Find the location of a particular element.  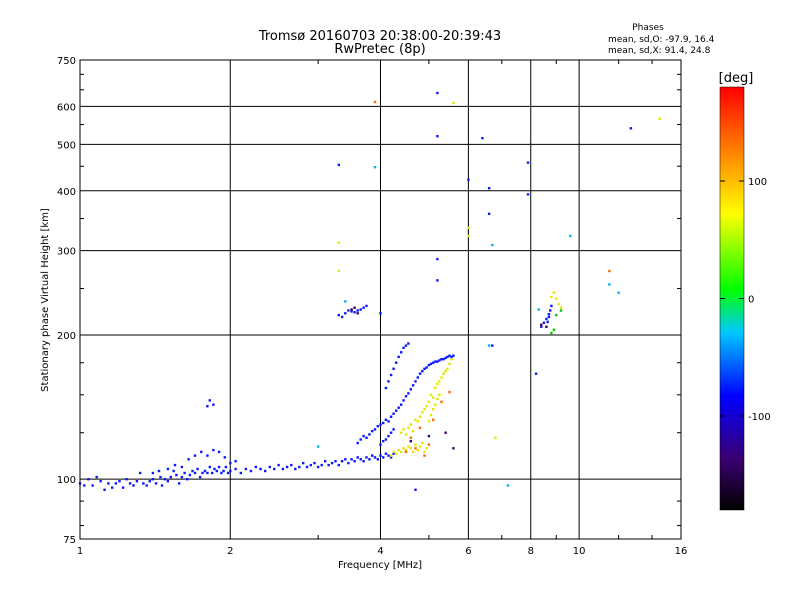

legend-title: Phases is located at coordinates (648, 28).